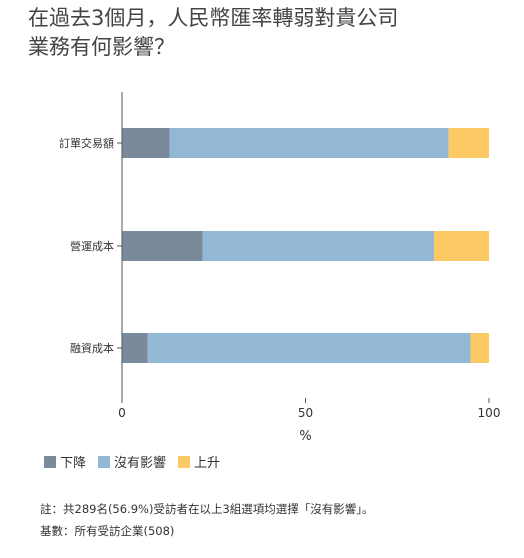  What do you see at coordinates (140, 463) in the screenshot?
I see `legend-label-no-impact: 沒有影響` at bounding box center [140, 463].